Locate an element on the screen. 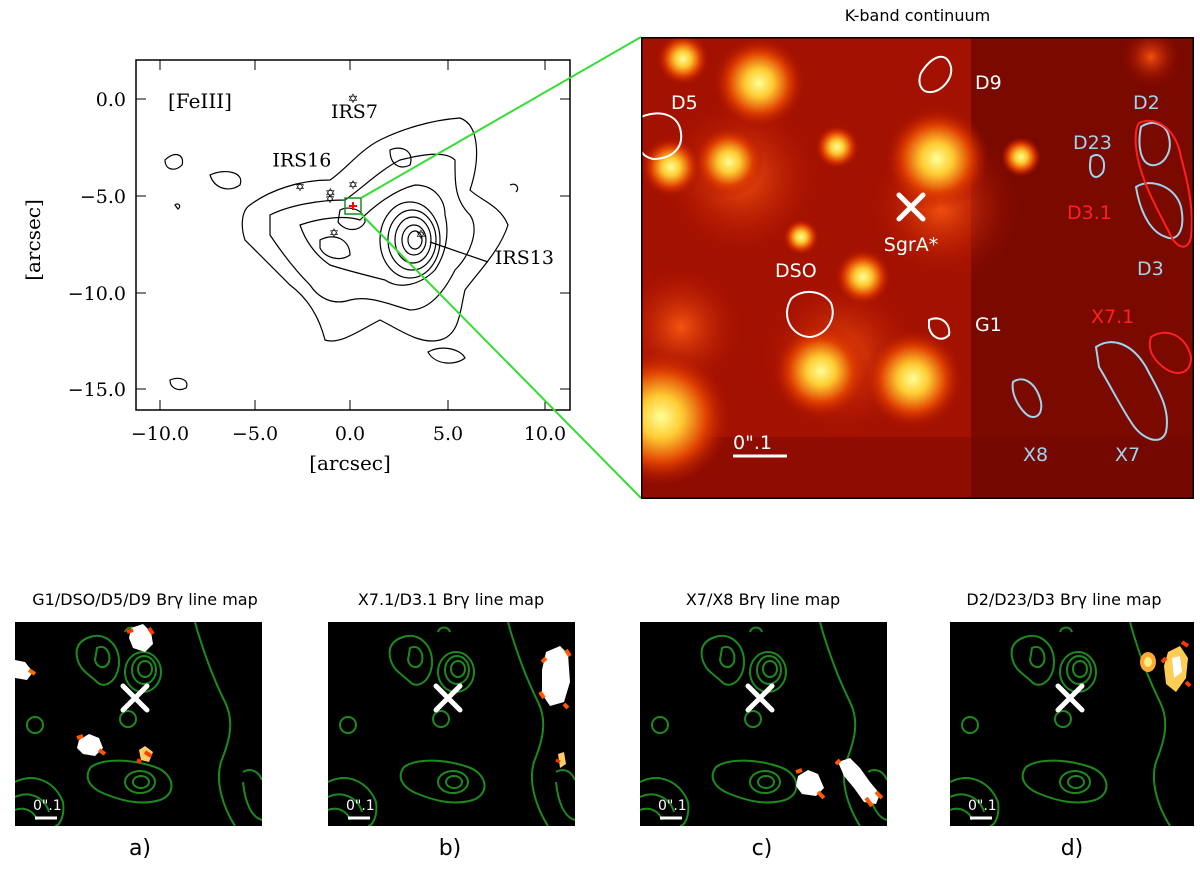 Image resolution: width=1200 pixels, height=870 pixels. label-d3: D3 is located at coordinates (1150, 269).